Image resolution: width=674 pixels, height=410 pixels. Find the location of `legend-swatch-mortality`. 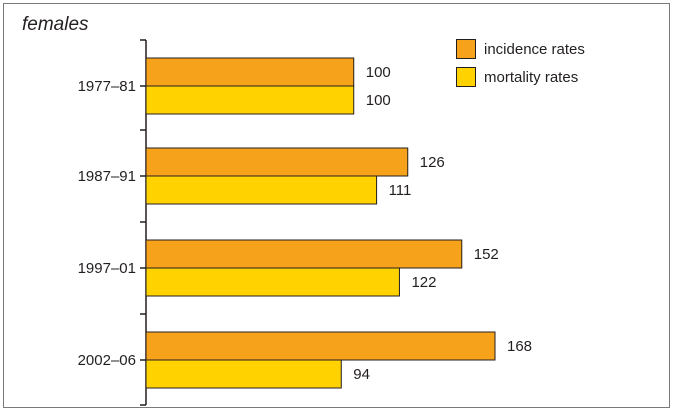

legend-swatch-mortality is located at coordinates (466, 77).